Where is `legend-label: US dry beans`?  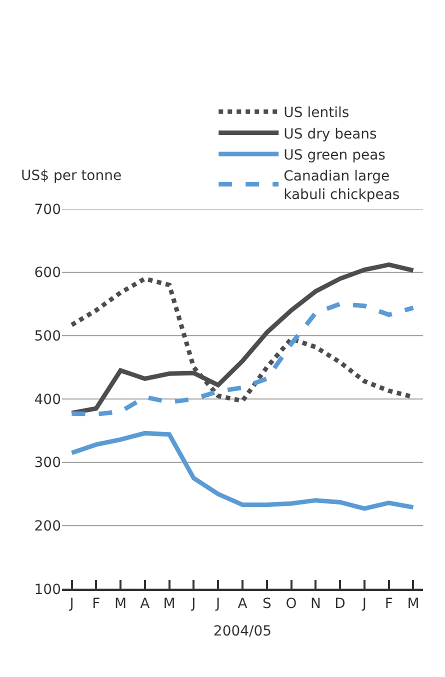
legend-label: US dry beans is located at coordinates (330, 134).